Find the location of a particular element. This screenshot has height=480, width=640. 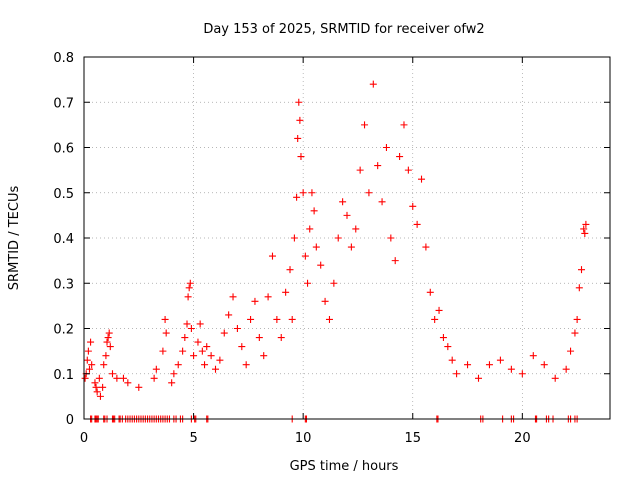

y-tick-label: 0.7 is located at coordinates (63, 103).